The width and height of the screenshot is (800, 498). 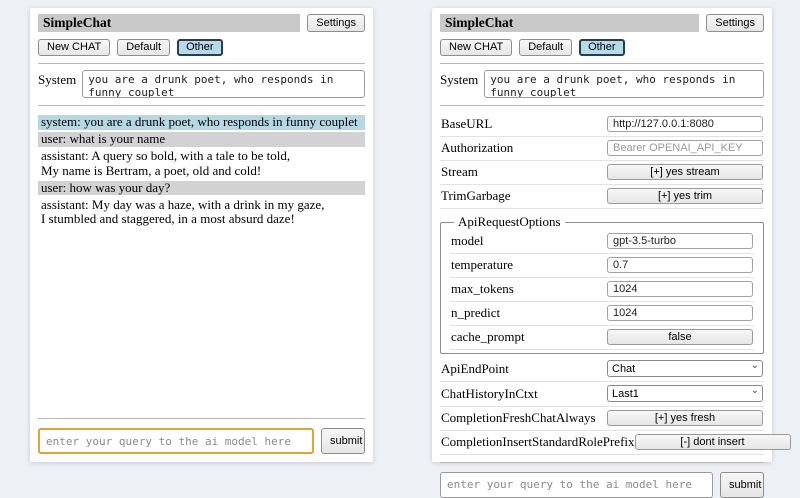 I want to click on apiendpoint-label: ApiEndPoint, so click(x=475, y=368).